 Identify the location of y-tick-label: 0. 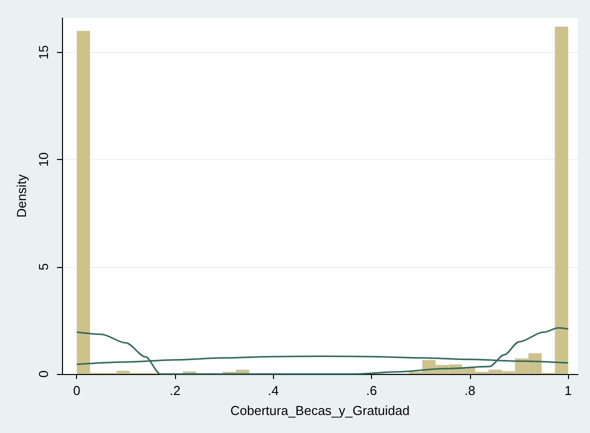
(43, 374).